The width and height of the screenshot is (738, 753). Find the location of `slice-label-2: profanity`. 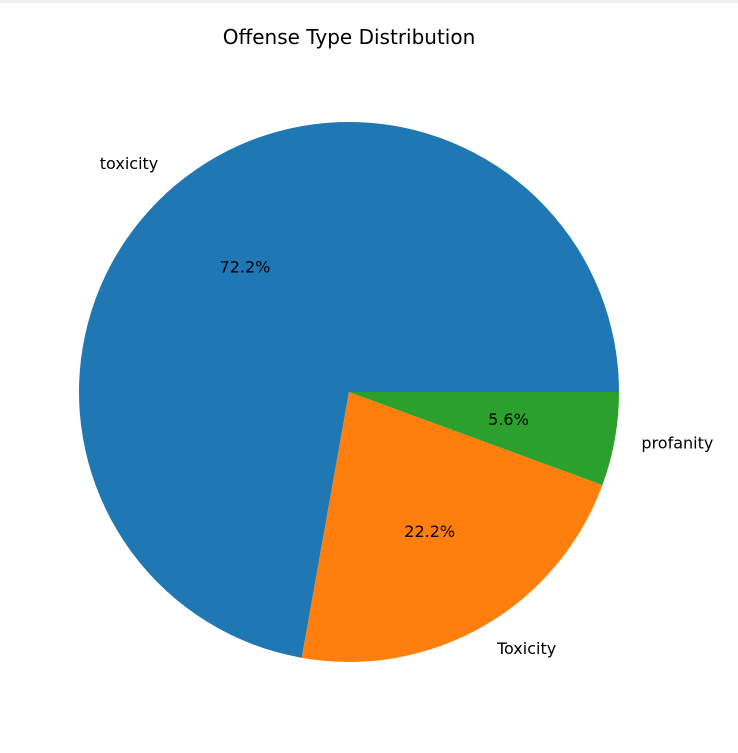

slice-label-2: profanity is located at coordinates (677, 442).